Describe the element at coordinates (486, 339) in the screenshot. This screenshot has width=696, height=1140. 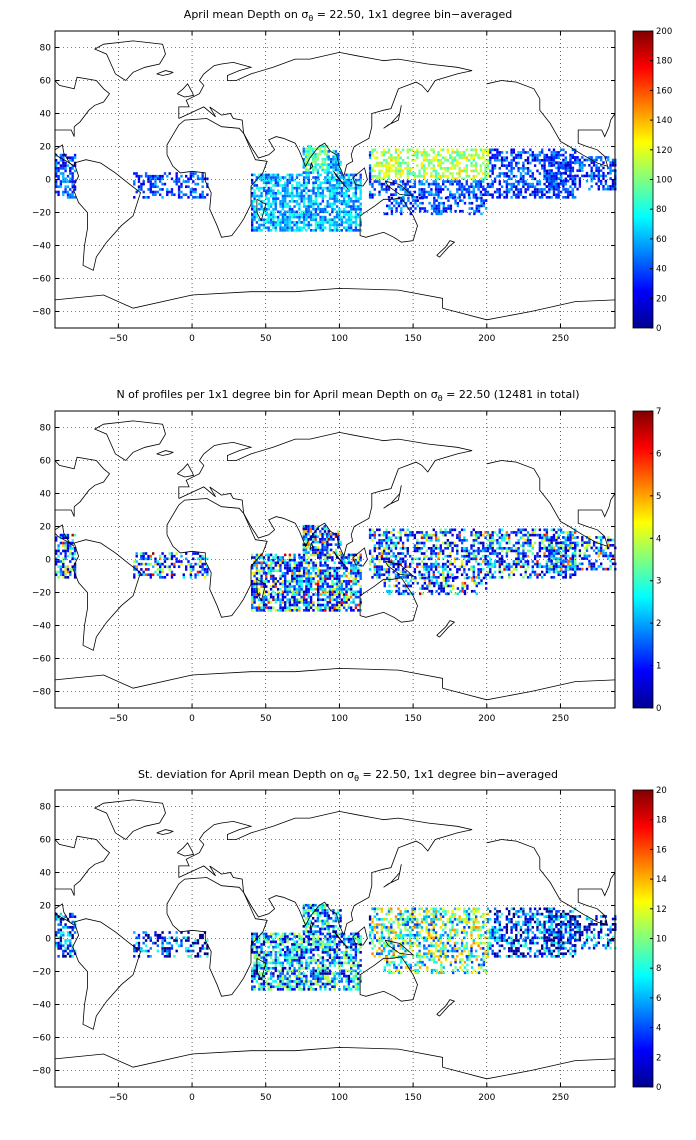
I see `x-tick-label: 200` at that location.